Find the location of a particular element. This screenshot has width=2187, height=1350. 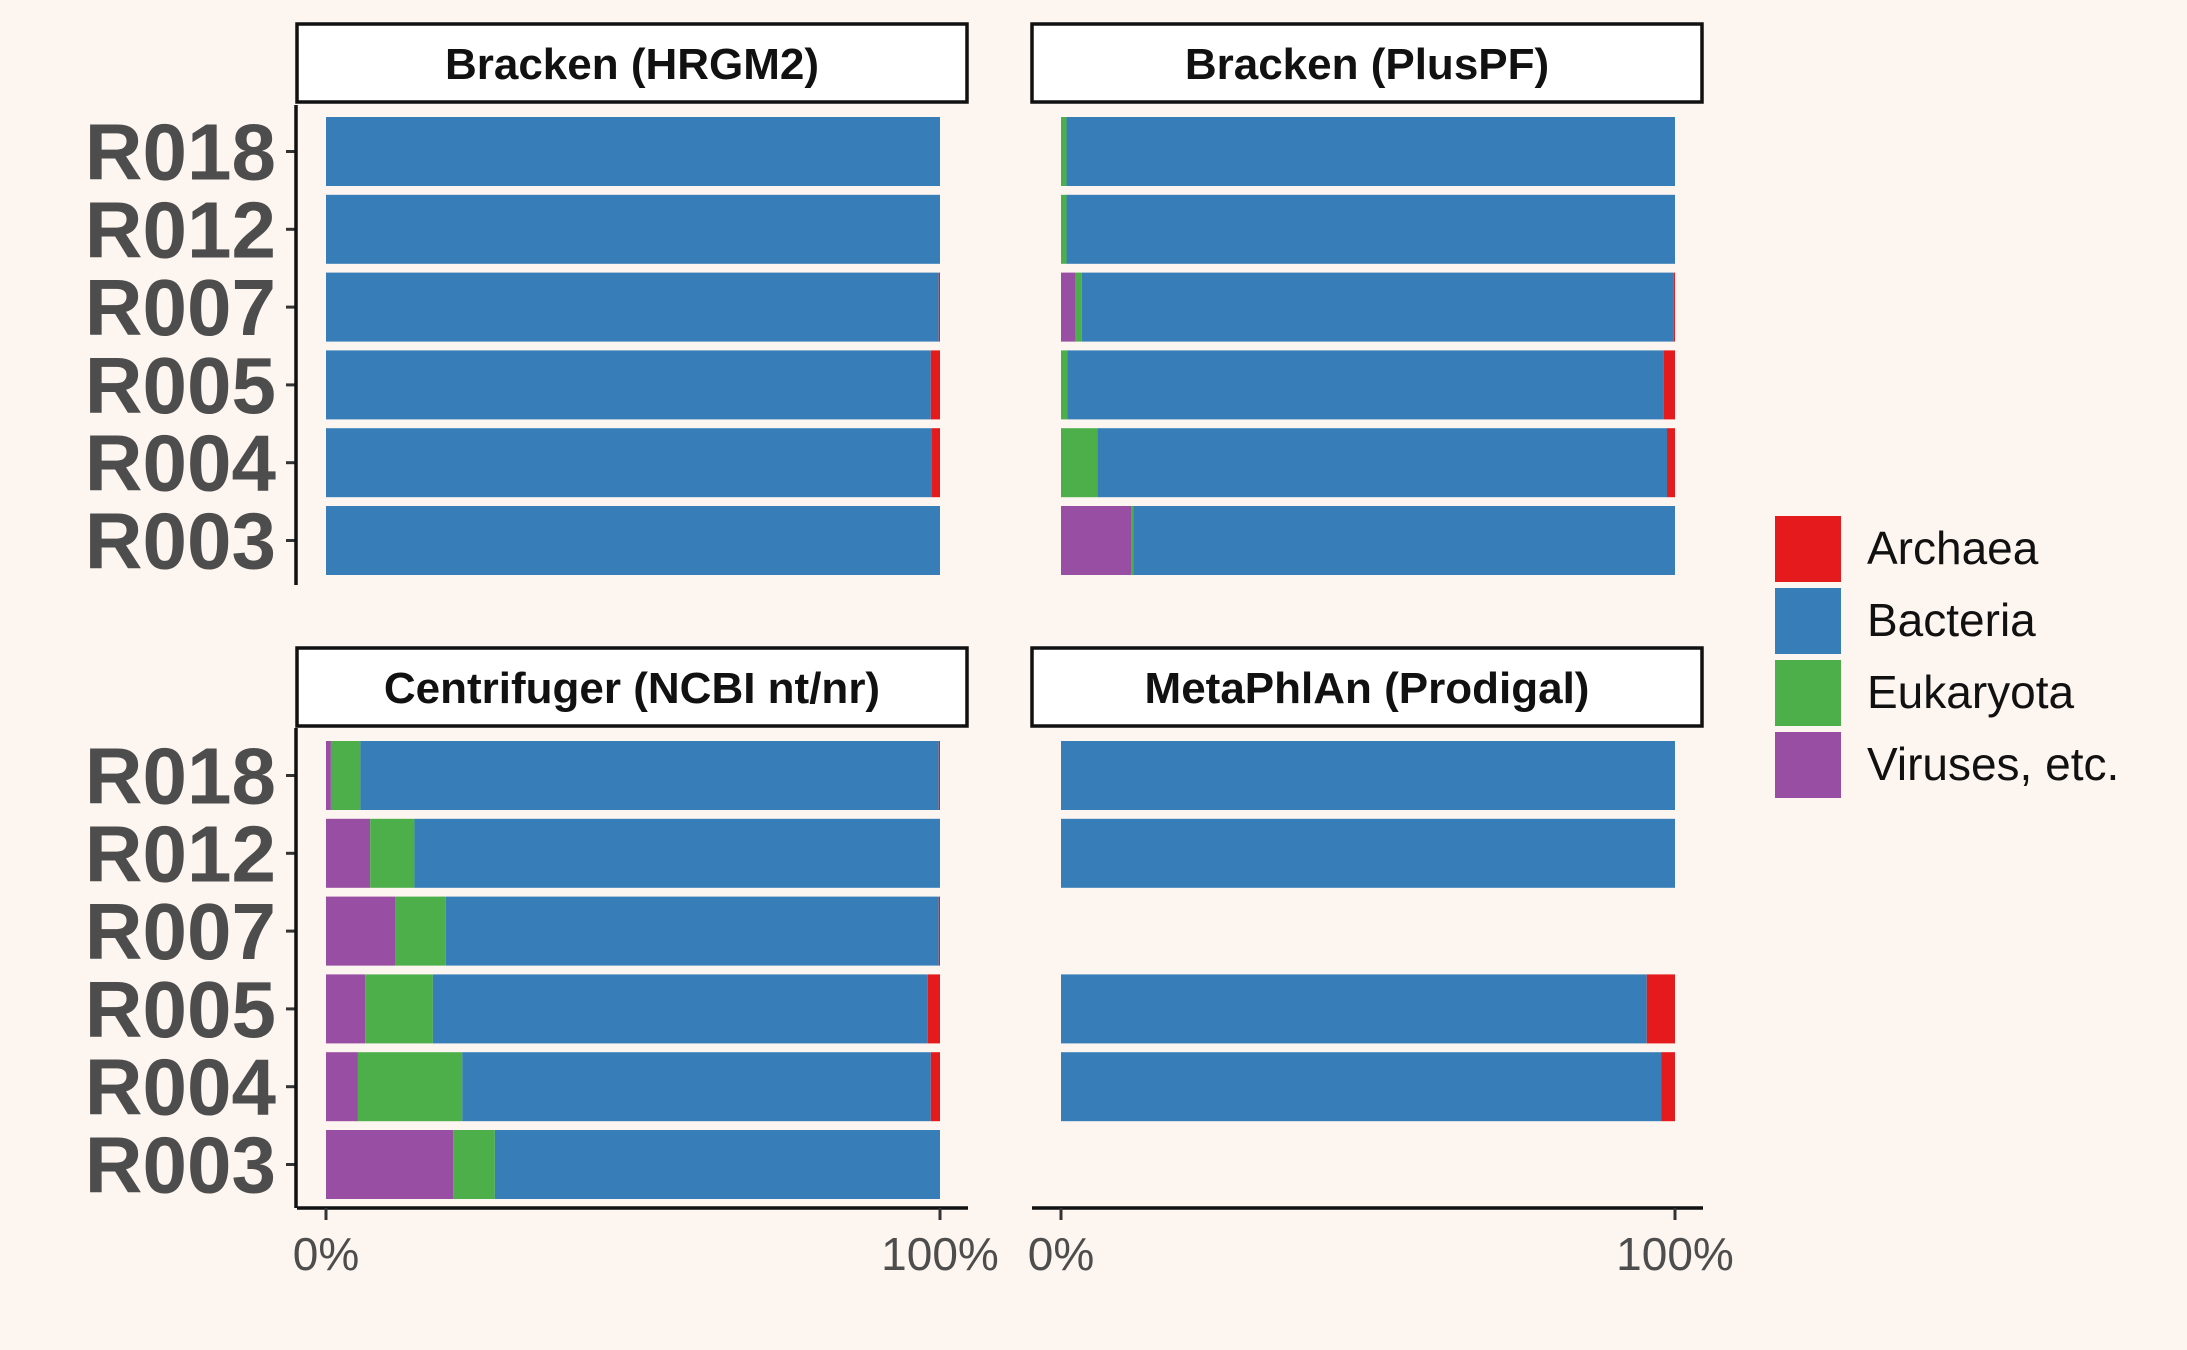

facet-title: Bracken (HRGM2) is located at coordinates (632, 64).